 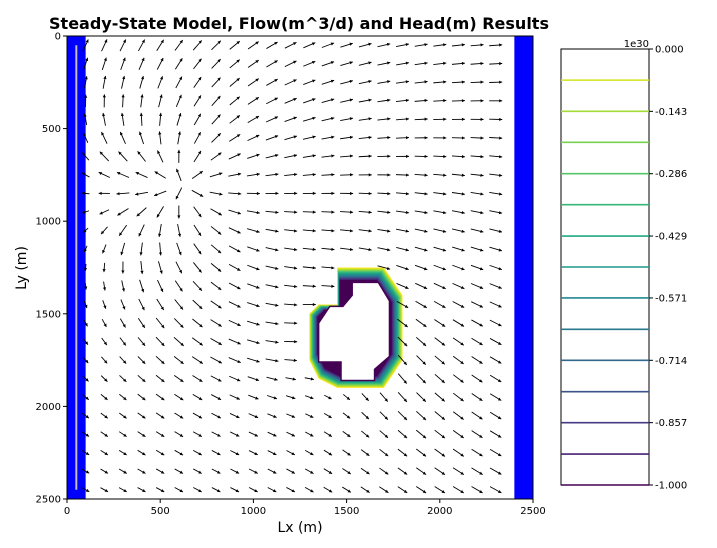 I want to click on y-tick-label: 0, so click(x=58, y=37).